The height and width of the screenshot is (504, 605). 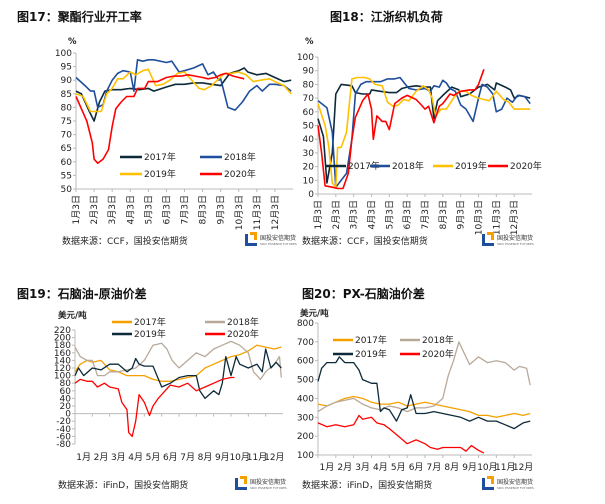 What do you see at coordinates (205, 457) in the screenshot?
I see `x-tick-label: 8月` at bounding box center [205, 457].